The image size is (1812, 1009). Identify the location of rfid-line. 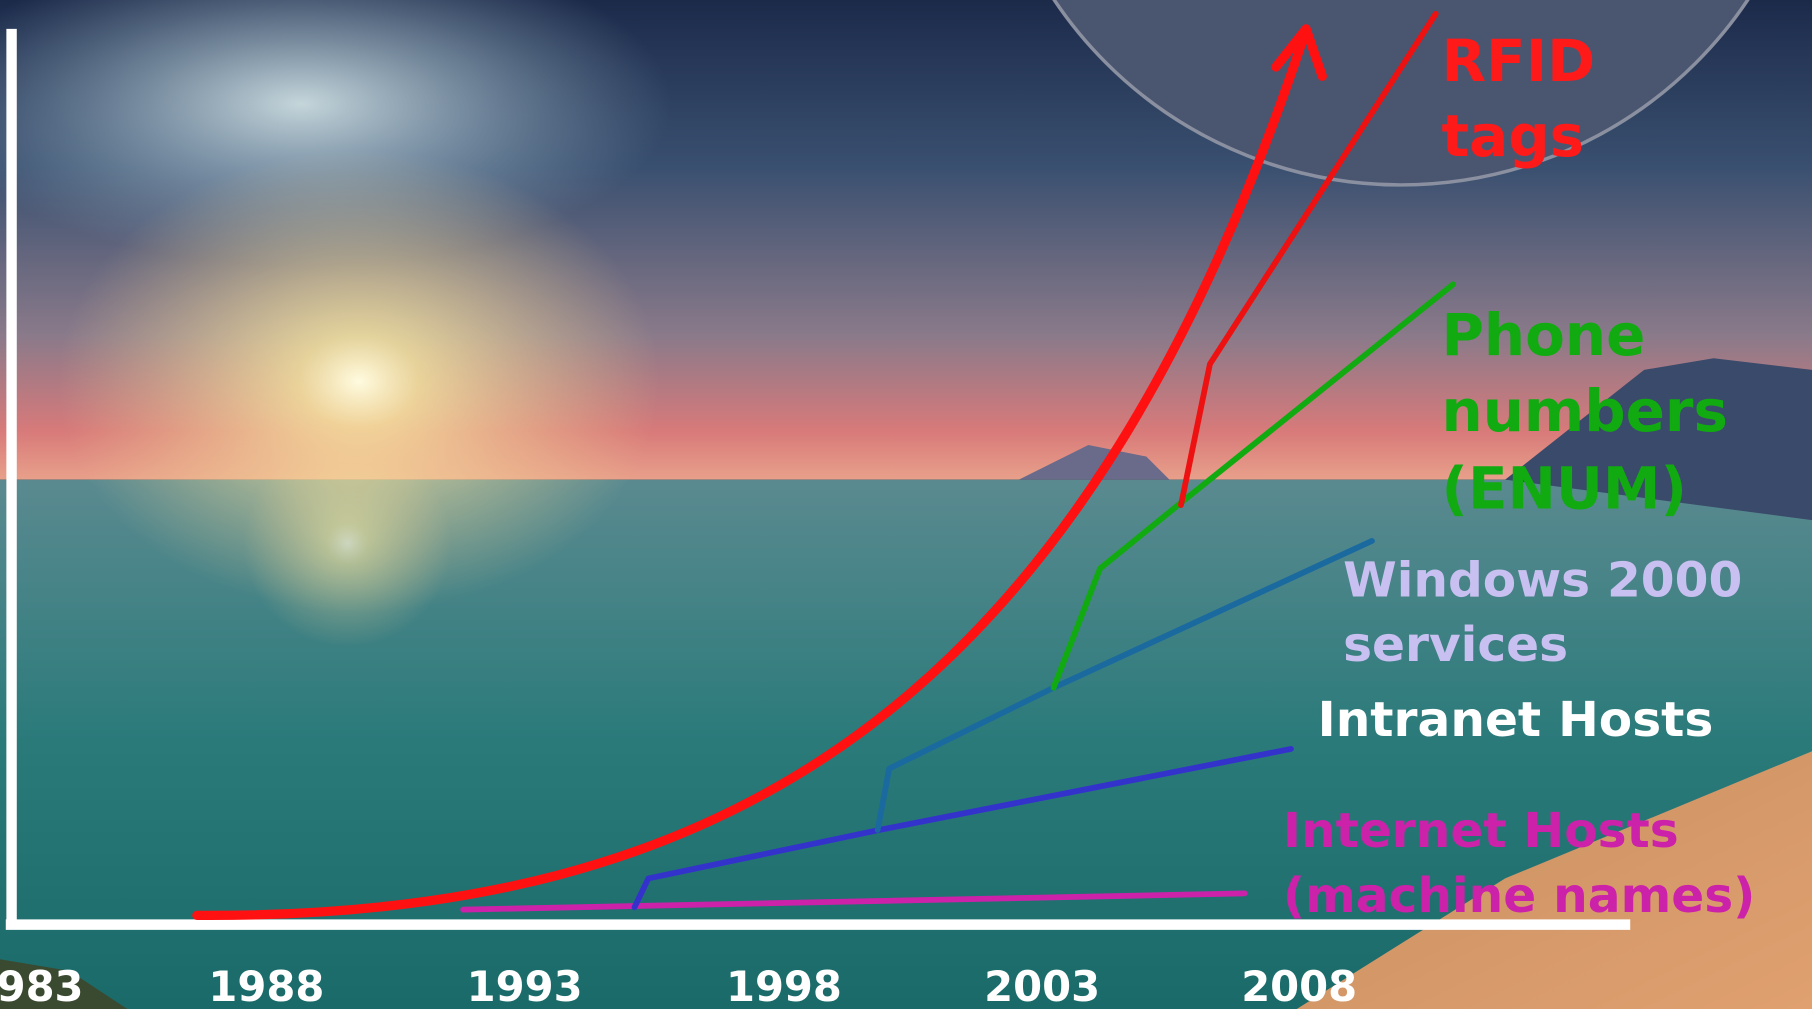
(1308, 259).